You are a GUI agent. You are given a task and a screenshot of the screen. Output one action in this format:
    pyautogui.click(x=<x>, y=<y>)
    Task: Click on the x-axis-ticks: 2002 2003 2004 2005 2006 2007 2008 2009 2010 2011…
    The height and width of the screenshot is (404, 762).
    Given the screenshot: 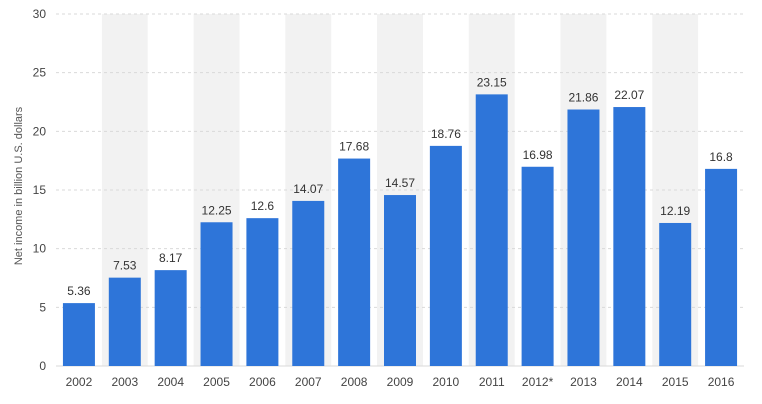 What is the action you would take?
    pyautogui.click(x=400, y=382)
    